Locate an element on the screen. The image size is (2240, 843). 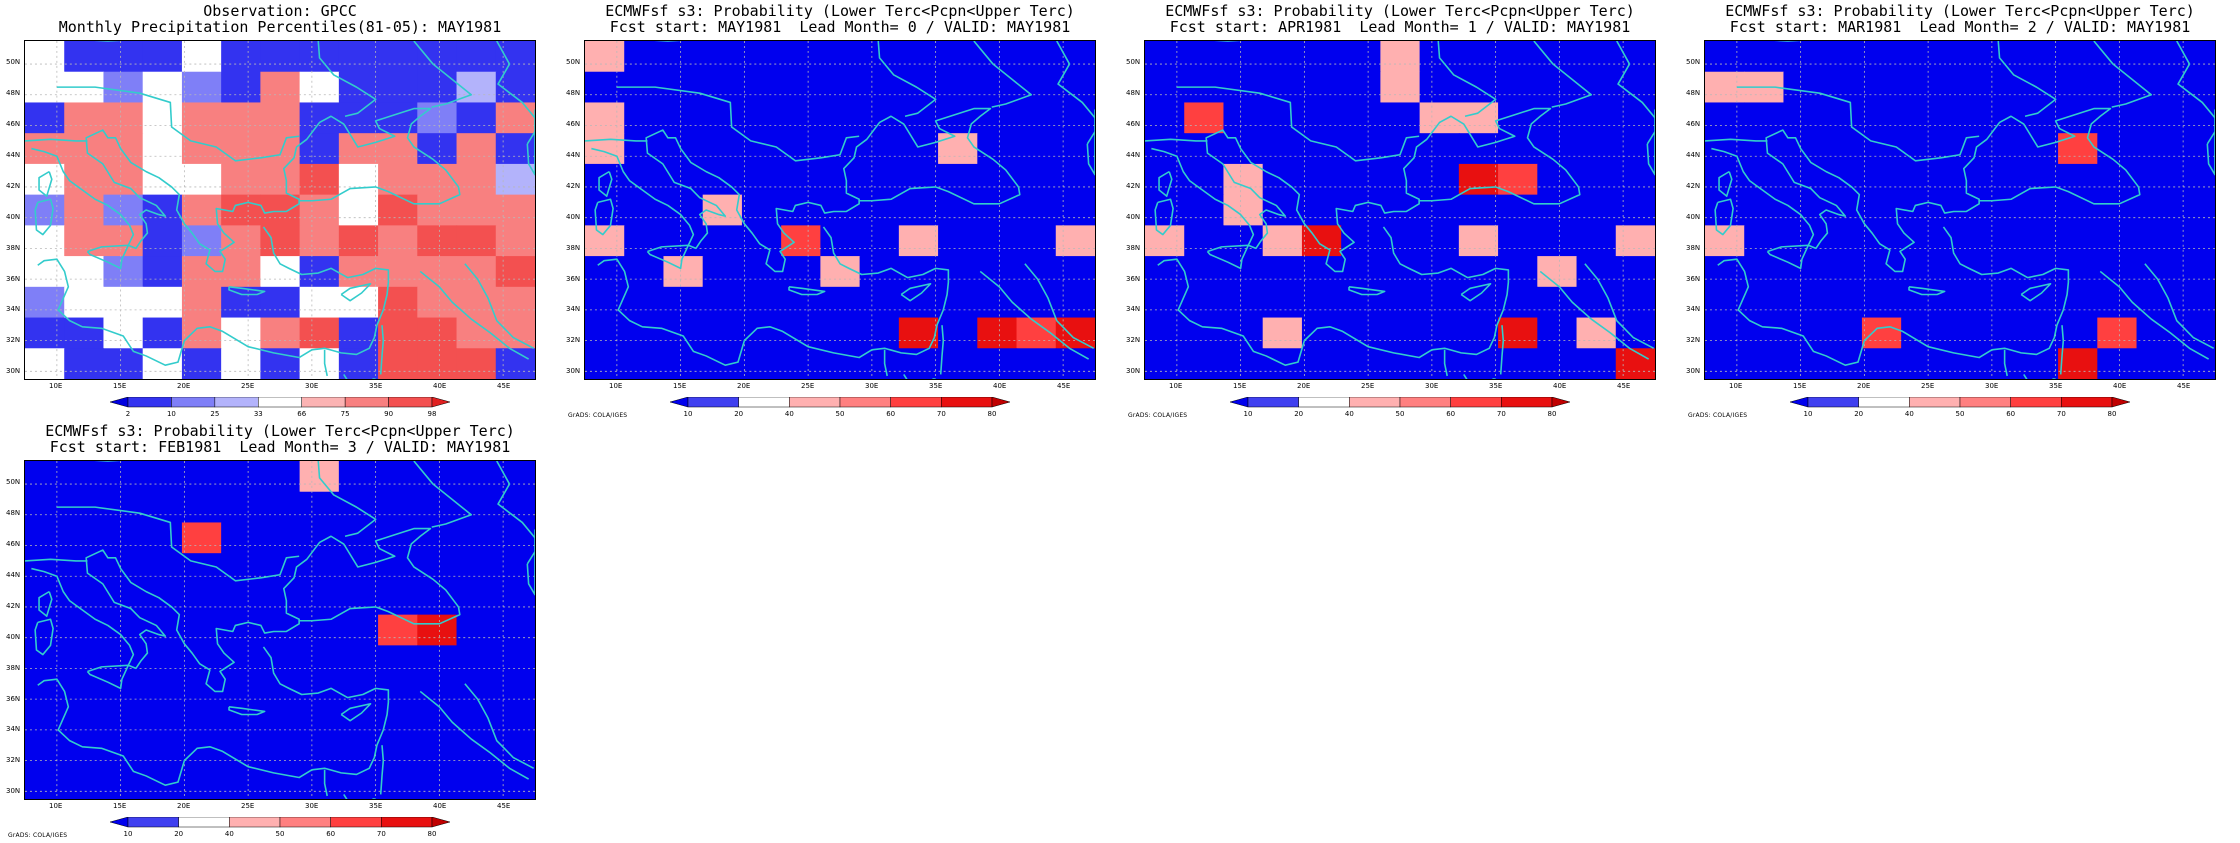
lat-label: 46N is located at coordinates (573, 124).